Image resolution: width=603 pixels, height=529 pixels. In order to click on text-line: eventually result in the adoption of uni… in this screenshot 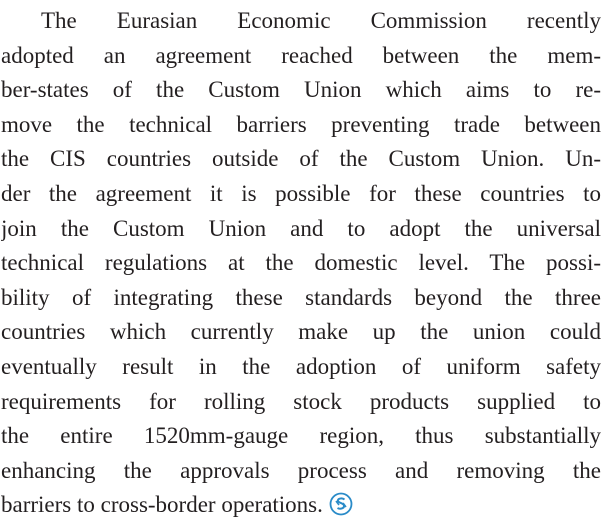, I will do `click(301, 367)`.